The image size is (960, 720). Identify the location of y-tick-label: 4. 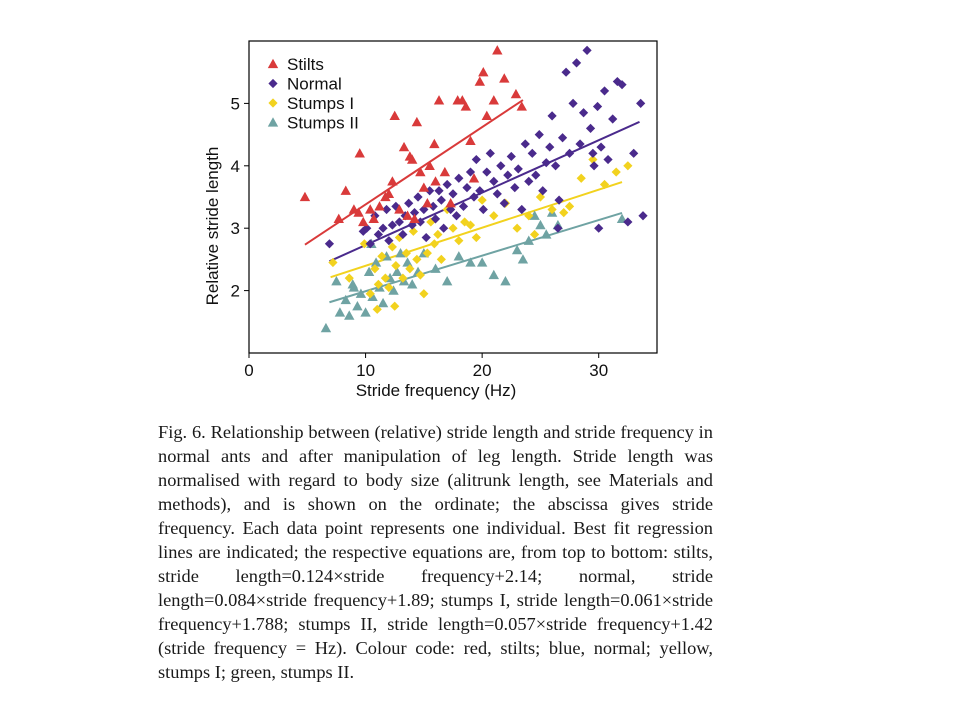
(235, 166).